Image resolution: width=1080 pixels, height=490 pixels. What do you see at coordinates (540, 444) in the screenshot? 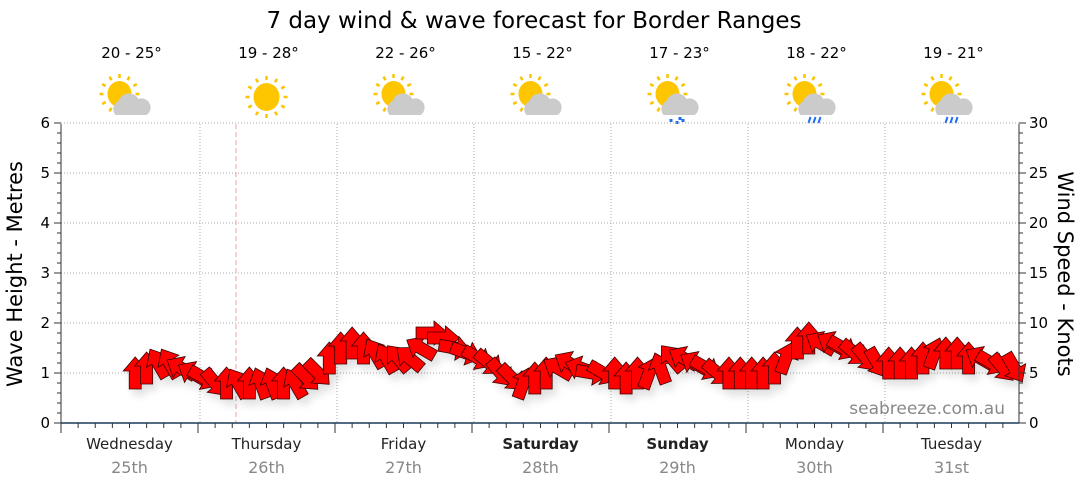
I see `day-name-label: Saturday` at bounding box center [540, 444].